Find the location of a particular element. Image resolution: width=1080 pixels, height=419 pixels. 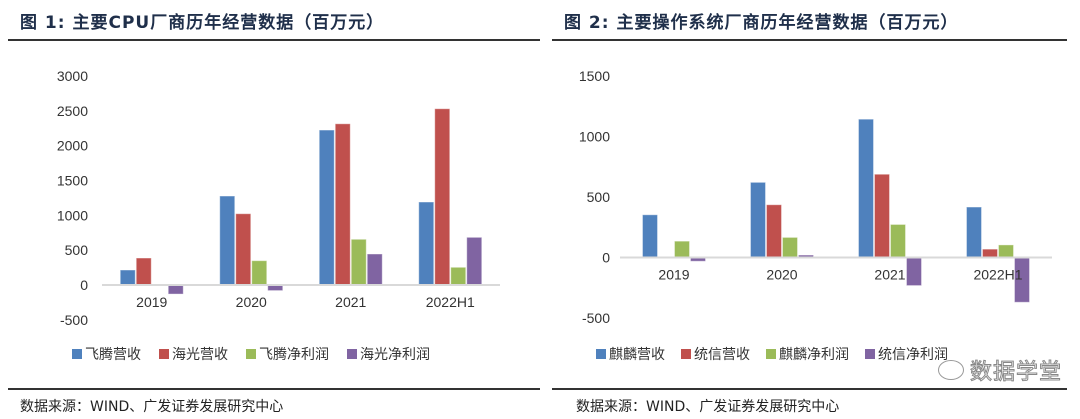

bar-海光净利润-2022H1 is located at coordinates (474, 261).